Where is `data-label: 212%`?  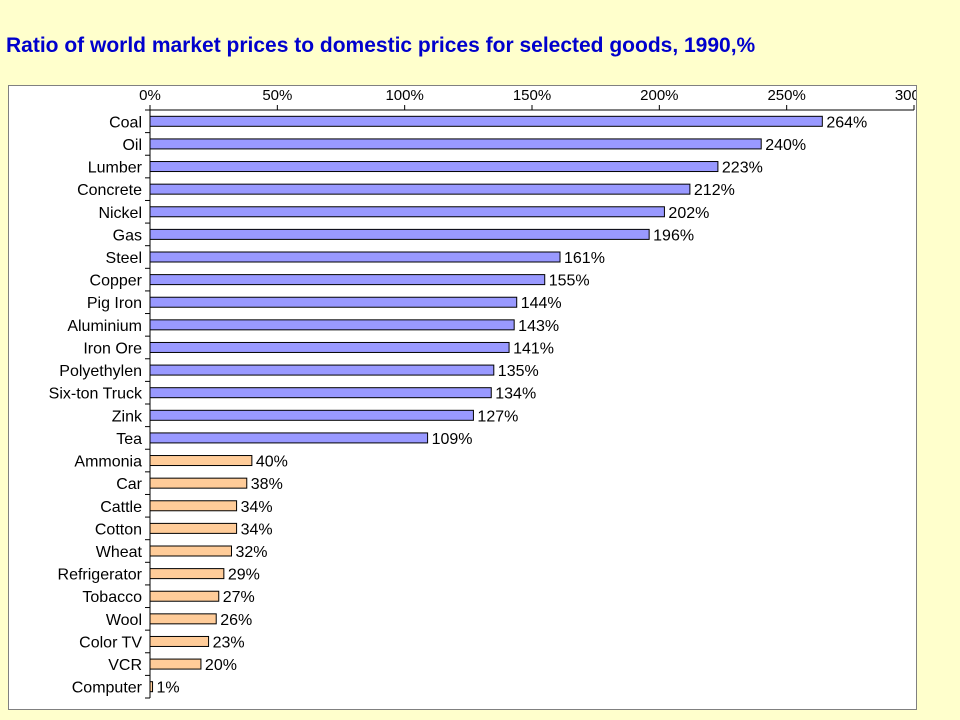
data-label: 212% is located at coordinates (714, 190).